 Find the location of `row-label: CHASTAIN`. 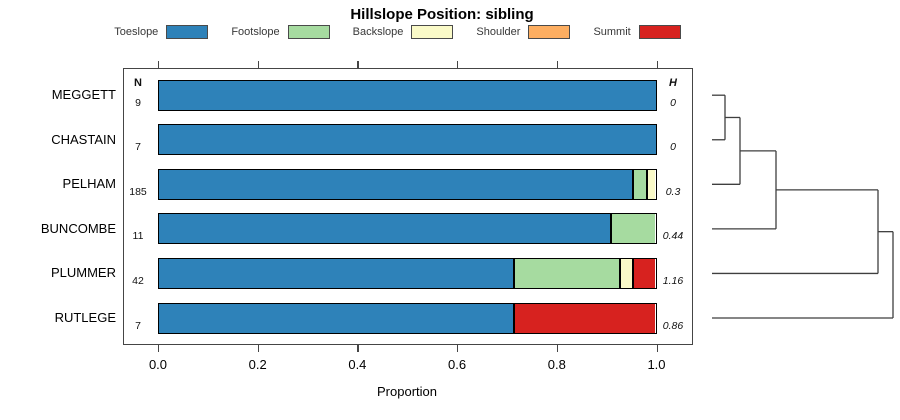

row-label: CHASTAIN is located at coordinates (83, 139).